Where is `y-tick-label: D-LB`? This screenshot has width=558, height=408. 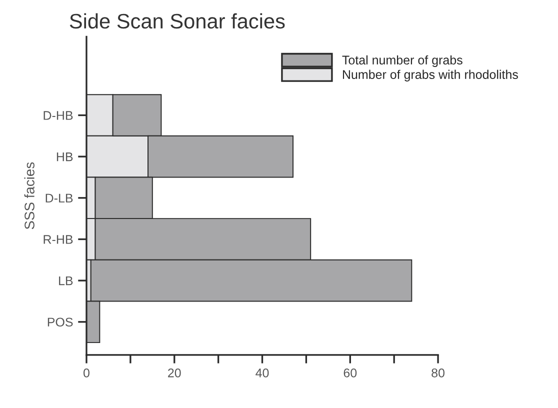 y-tick-label: D-LB is located at coordinates (59, 198).